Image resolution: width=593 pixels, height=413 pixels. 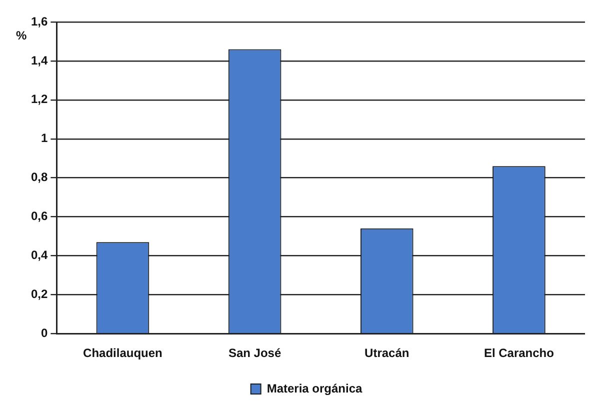 What do you see at coordinates (21, 35) in the screenshot?
I see `y-axis-title: %` at bounding box center [21, 35].